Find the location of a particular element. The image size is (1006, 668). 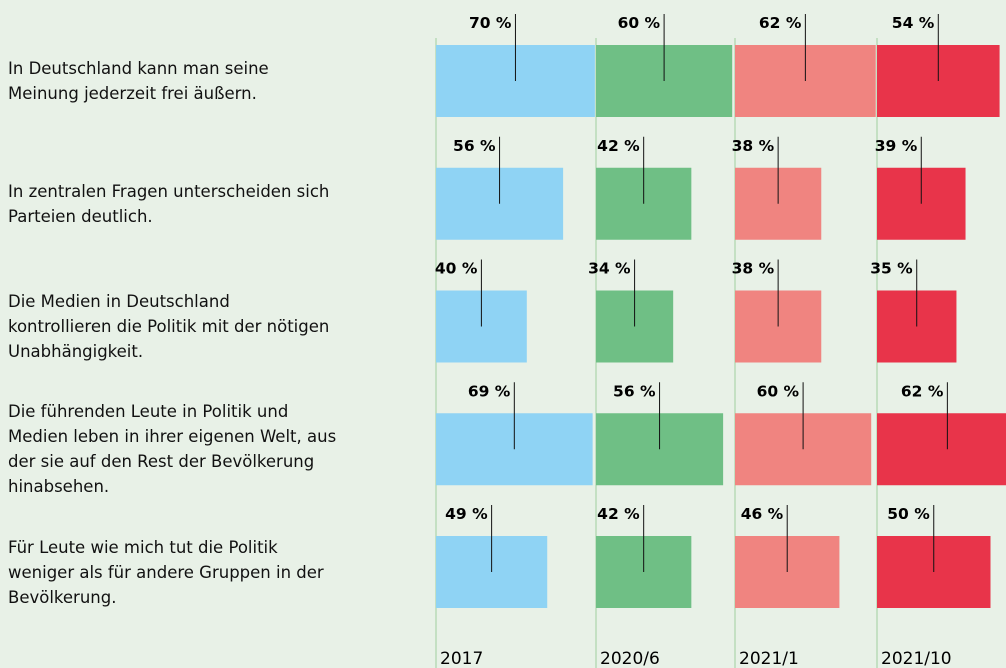

bar is located at coordinates (941, 449).